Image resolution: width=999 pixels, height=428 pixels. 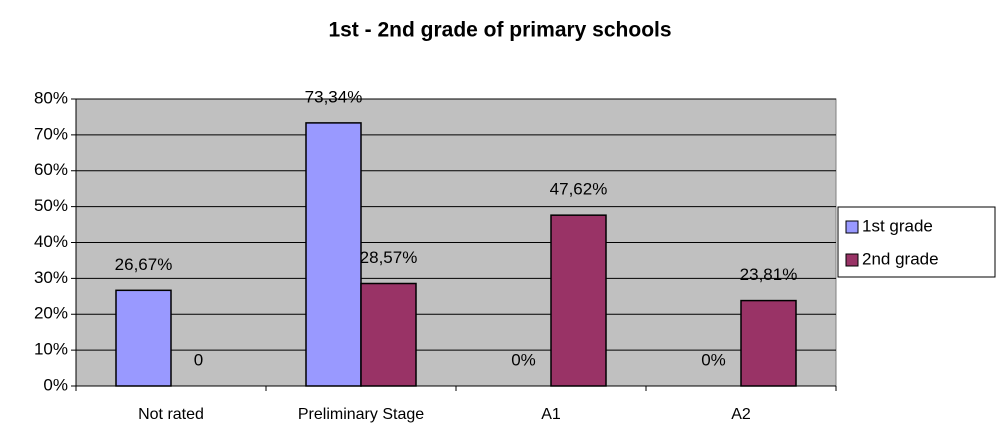 I want to click on value-label: 23,81%, so click(x=769, y=274).